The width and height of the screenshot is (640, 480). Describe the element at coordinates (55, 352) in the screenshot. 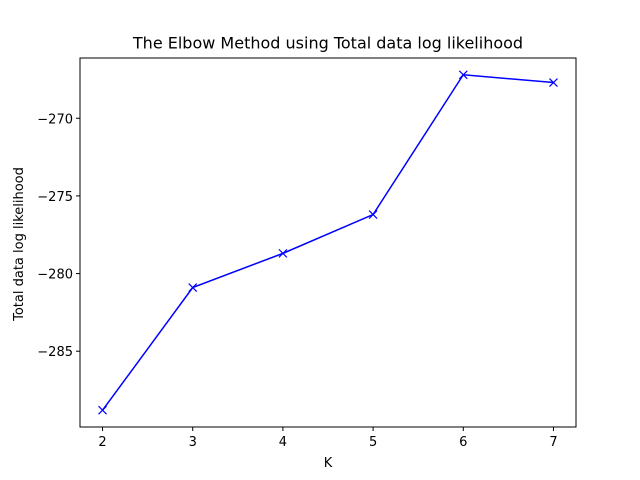

I see `y-tick-label: −285` at that location.